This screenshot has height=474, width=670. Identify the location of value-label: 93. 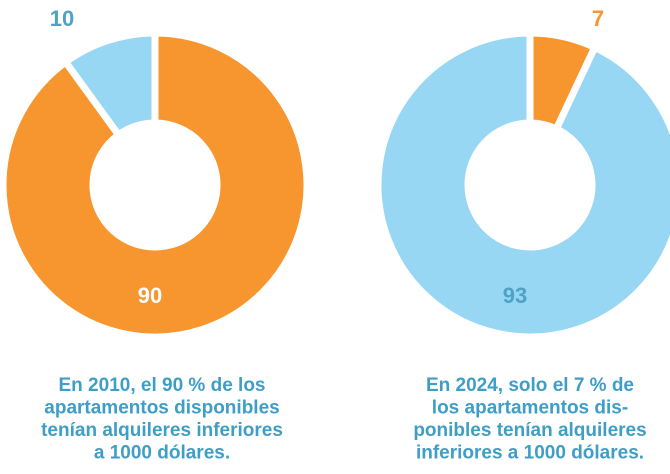
(515, 295).